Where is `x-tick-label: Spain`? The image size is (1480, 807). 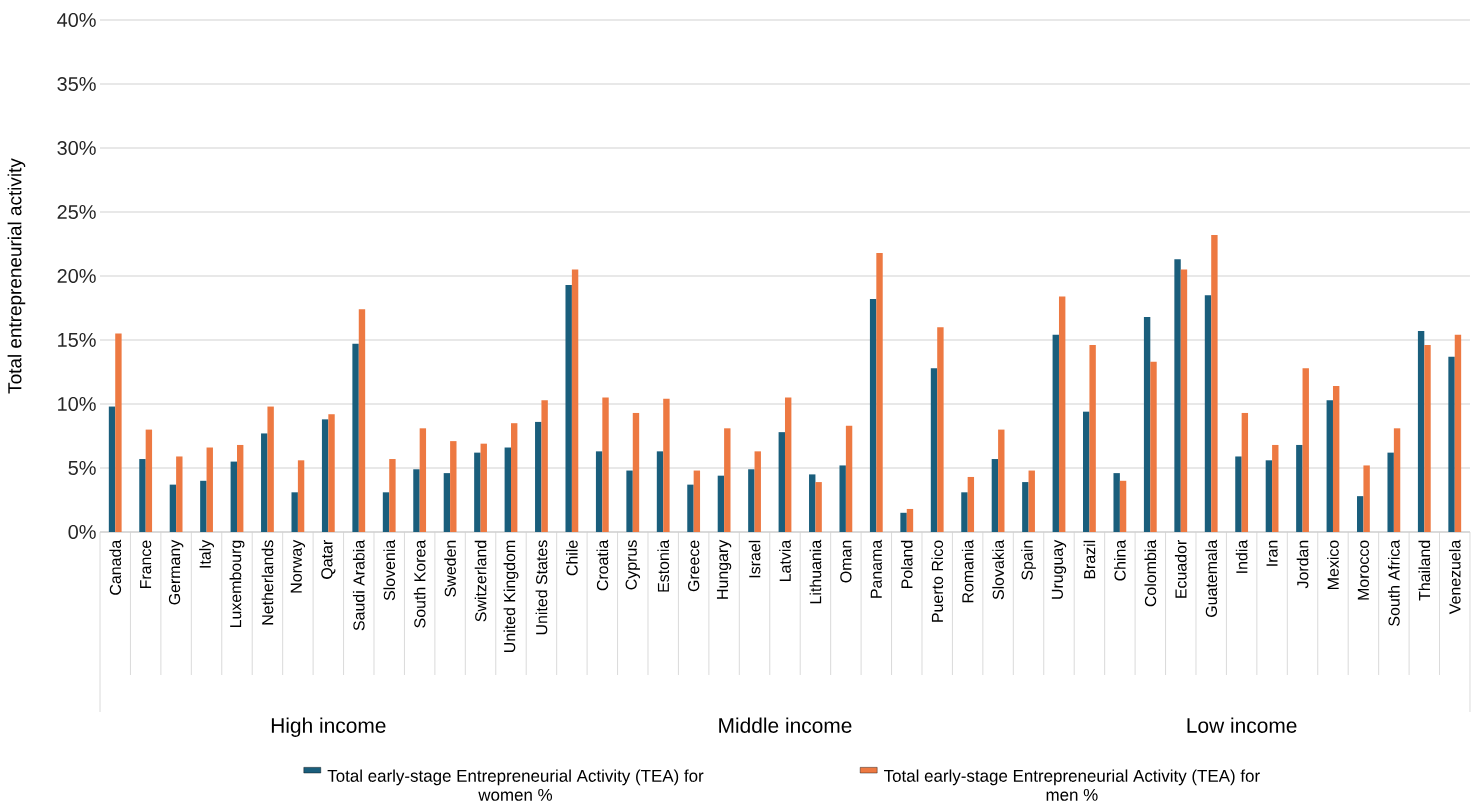
x-tick-label: Spain is located at coordinates (1028, 560).